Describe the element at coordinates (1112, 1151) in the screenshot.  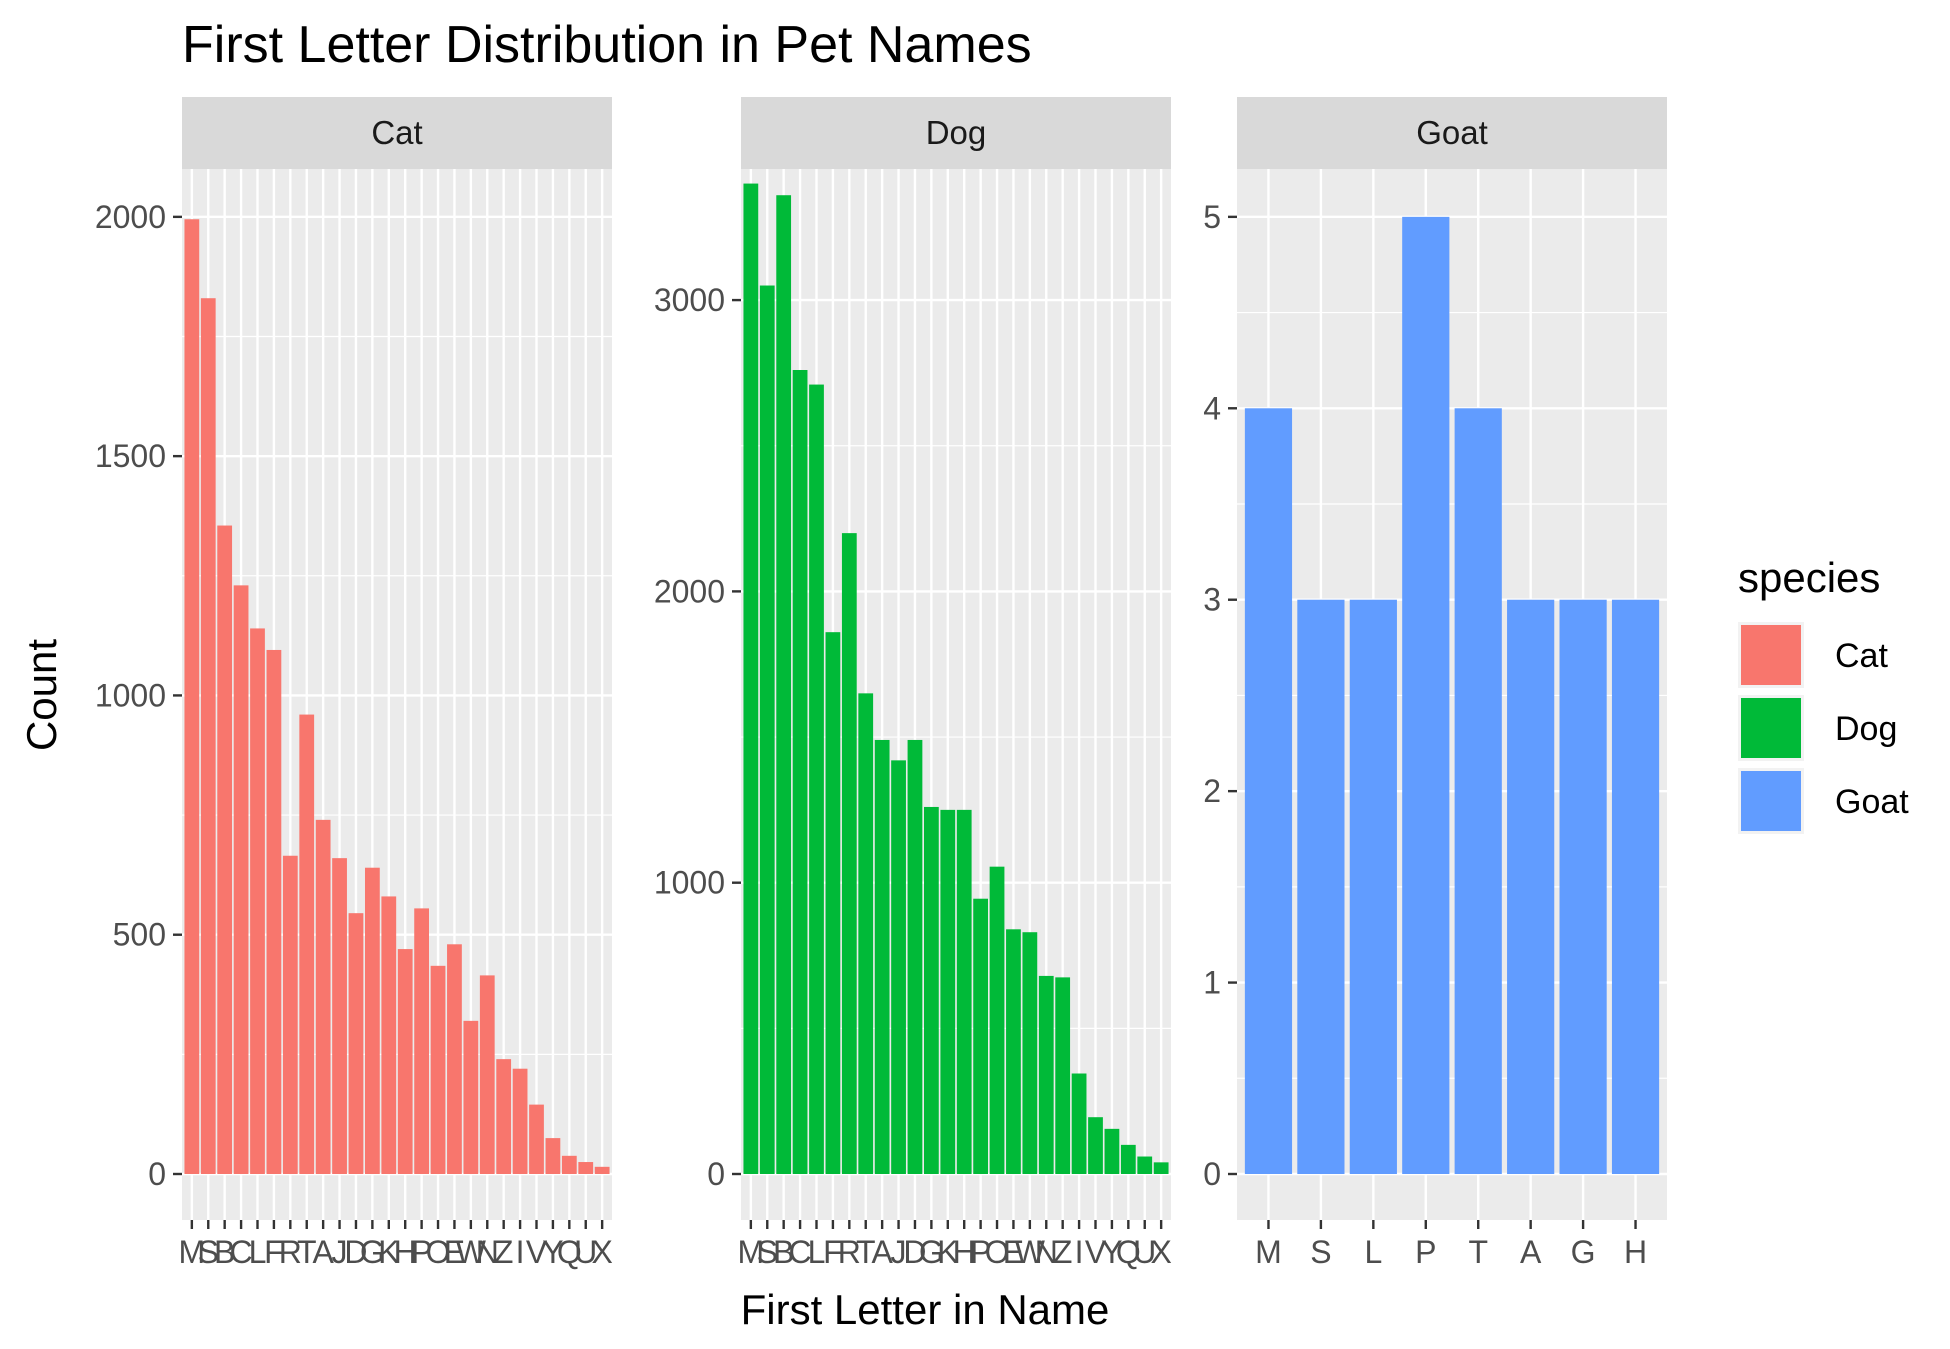
I see `bar-dog-y` at that location.